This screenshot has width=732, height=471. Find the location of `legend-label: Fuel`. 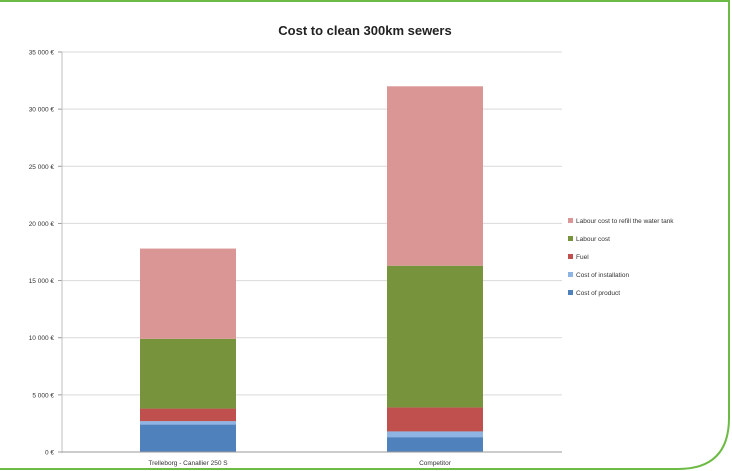

legend-label: Fuel is located at coordinates (582, 257).